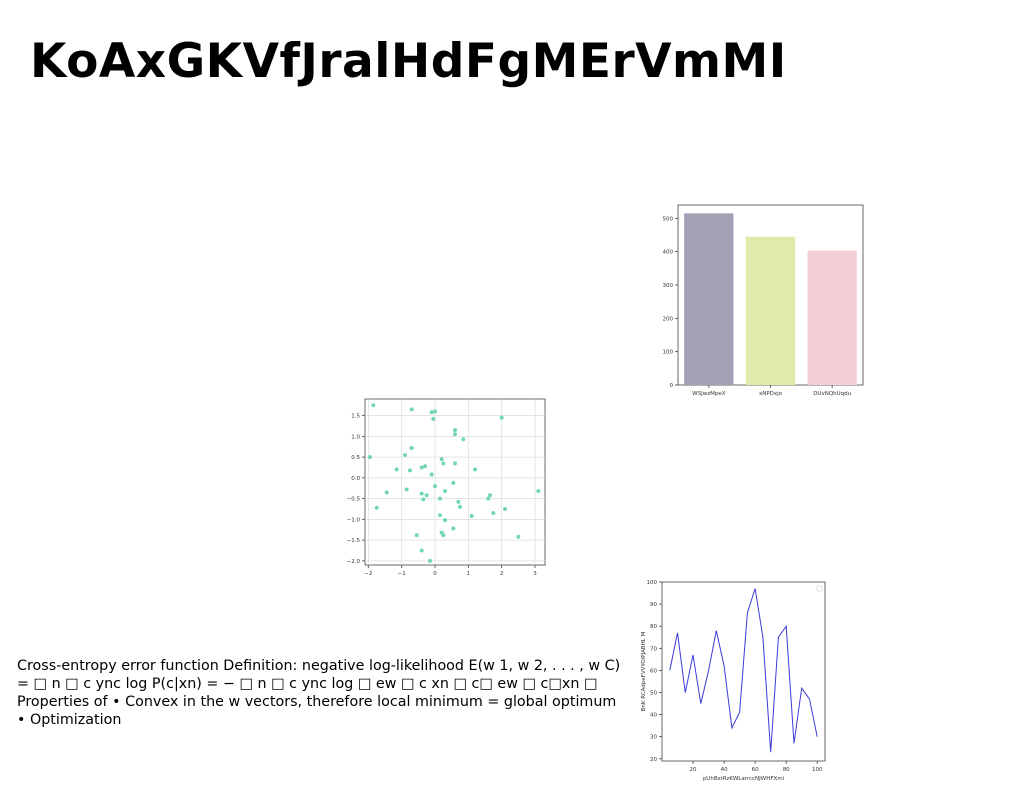 The image size is (1024, 788). Describe the element at coordinates (709, 394) in the screenshot. I see `bar-x-tick-label: WSJwzMpeX` at that location.